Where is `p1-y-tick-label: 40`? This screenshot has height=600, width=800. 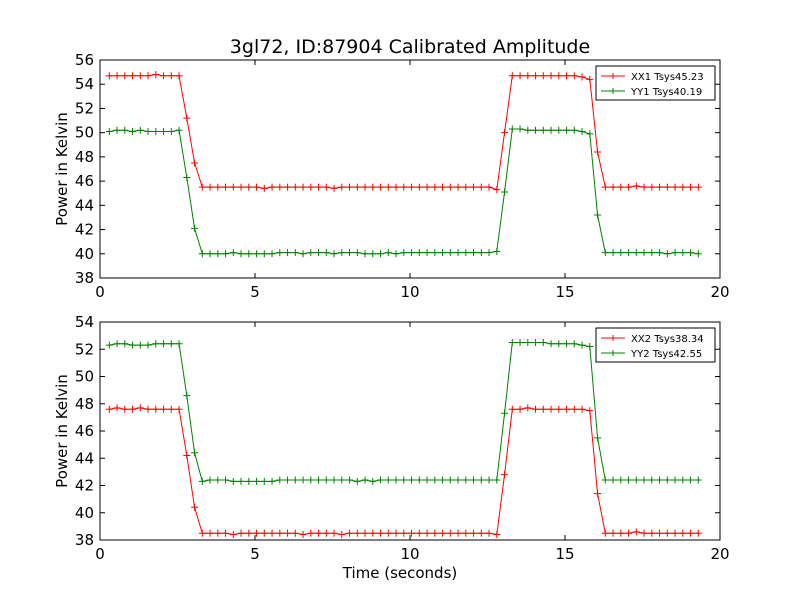
p1-y-tick-label: 40 is located at coordinates (84, 254).